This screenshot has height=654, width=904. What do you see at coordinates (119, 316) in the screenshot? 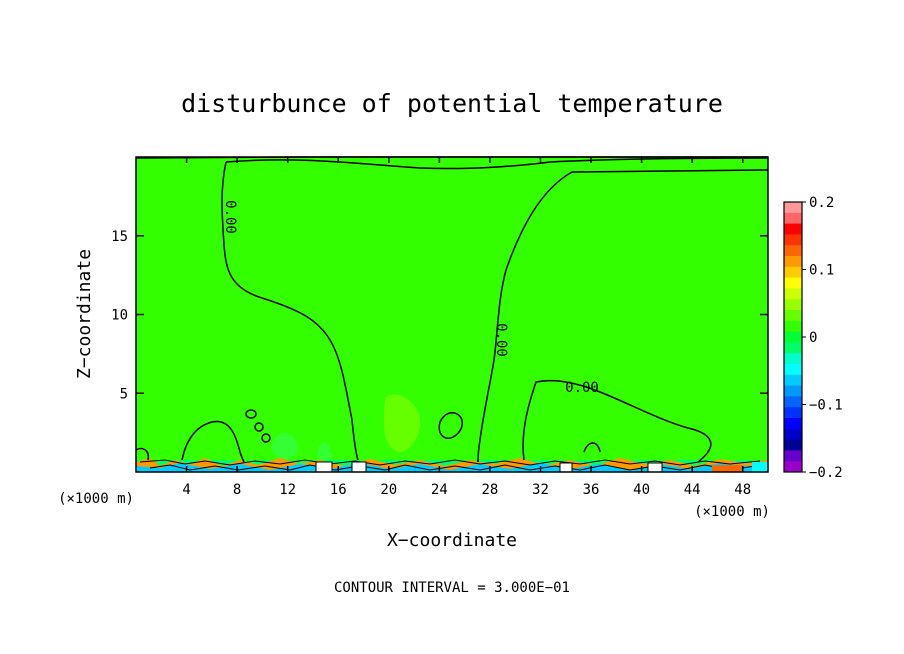
I see `y-tick-label: 10` at bounding box center [119, 316].